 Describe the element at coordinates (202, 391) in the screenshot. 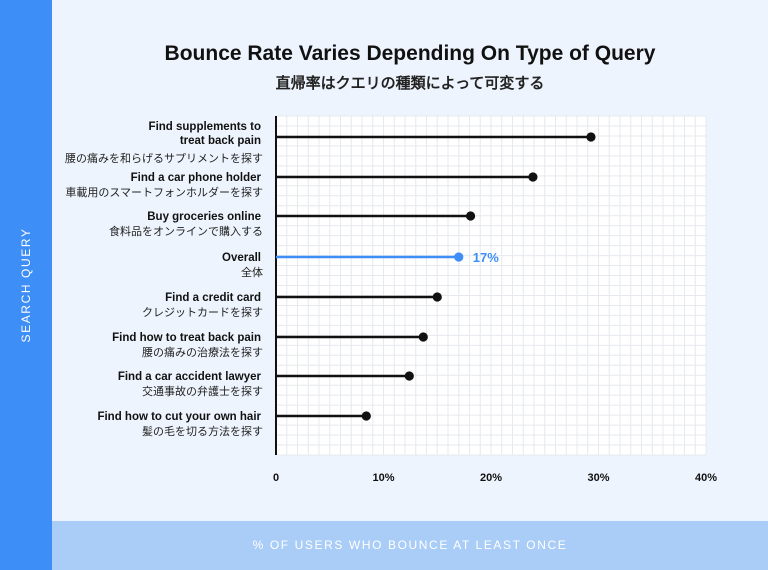

I see `category-label-japanese: 交通事故の弁護士を探す` at that location.